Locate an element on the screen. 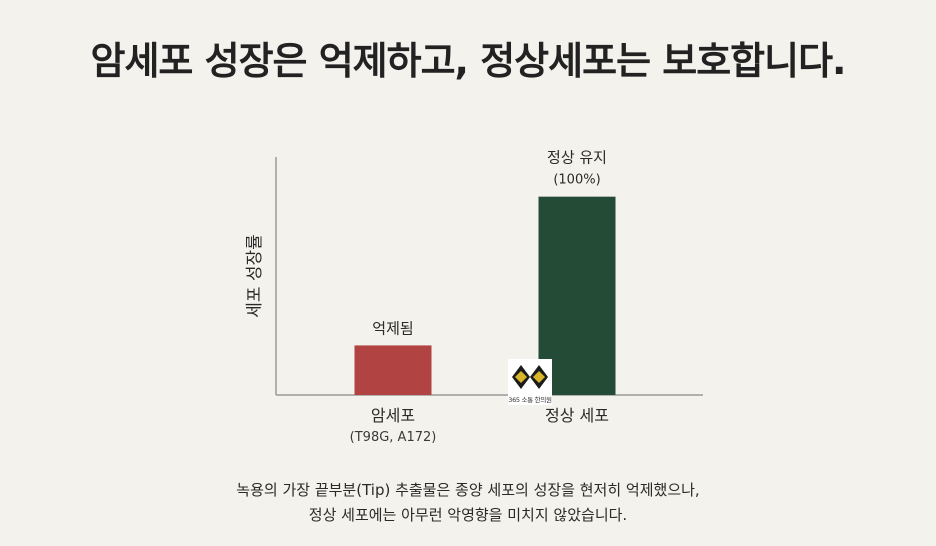  category-sublabel-1: (T98G, A172) is located at coordinates (393, 437).